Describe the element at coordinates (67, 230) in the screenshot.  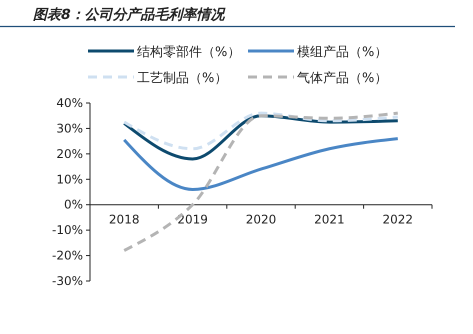
I see `y-tick-label: -10%` at that location.